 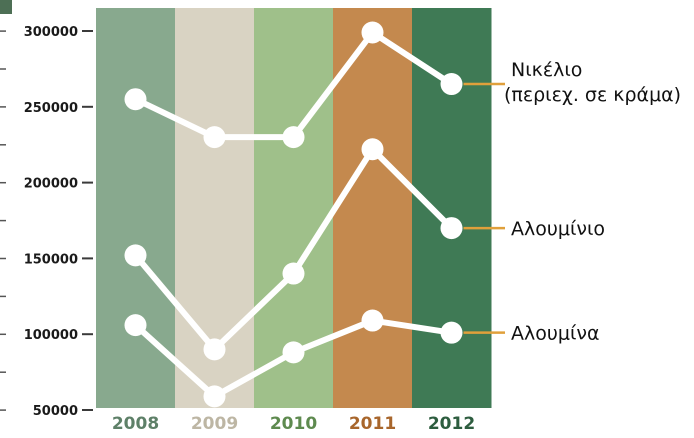 I want to click on x-axis: 2008 2009 2010 2011 2012, so click(x=293, y=424).